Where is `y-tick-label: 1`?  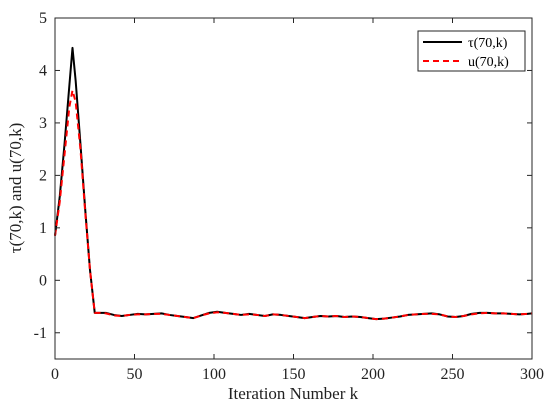
y-tick-label: 1 is located at coordinates (43, 228).